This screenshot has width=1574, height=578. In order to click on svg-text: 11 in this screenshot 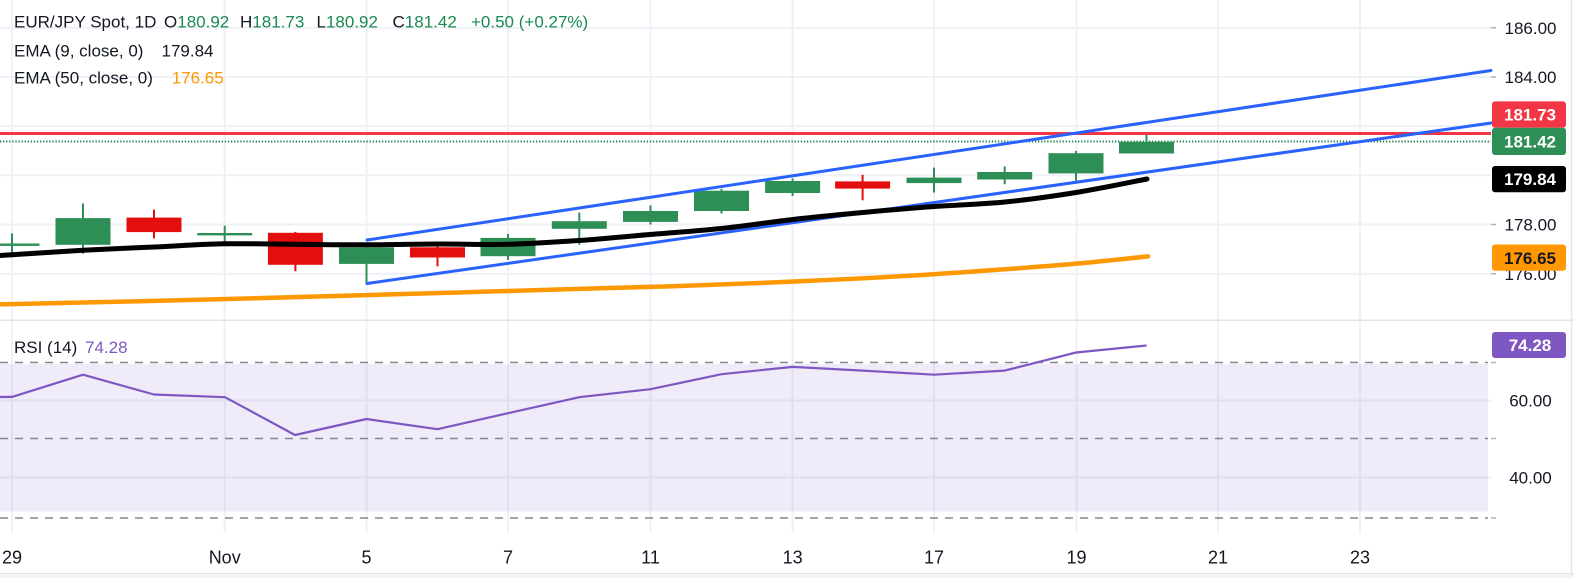, I will do `click(650, 558)`.